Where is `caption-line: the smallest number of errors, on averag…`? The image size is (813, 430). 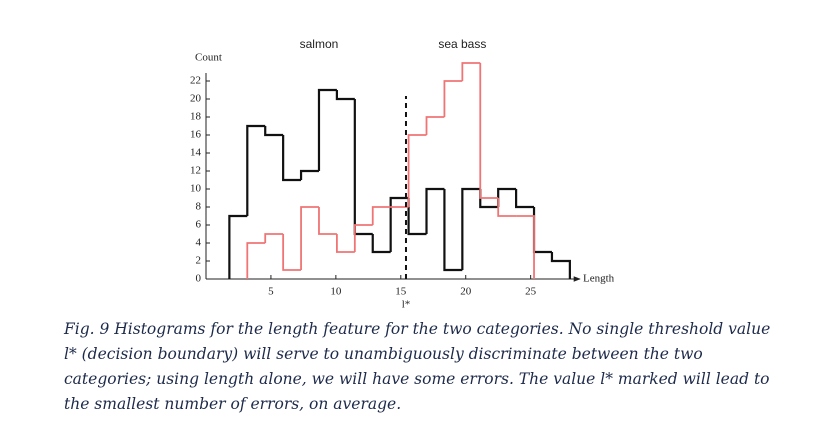
caption-line: the smallest number of errors, on averag… is located at coordinates (232, 404).